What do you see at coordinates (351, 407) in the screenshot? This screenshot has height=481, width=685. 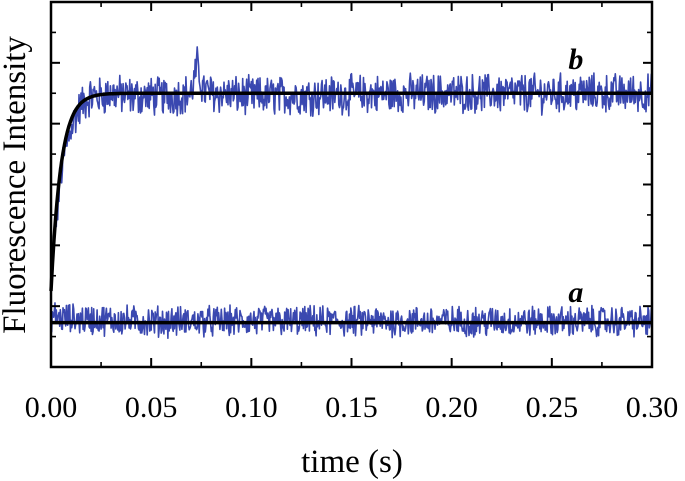 I see `x-tick-label: 0.15` at bounding box center [351, 407].